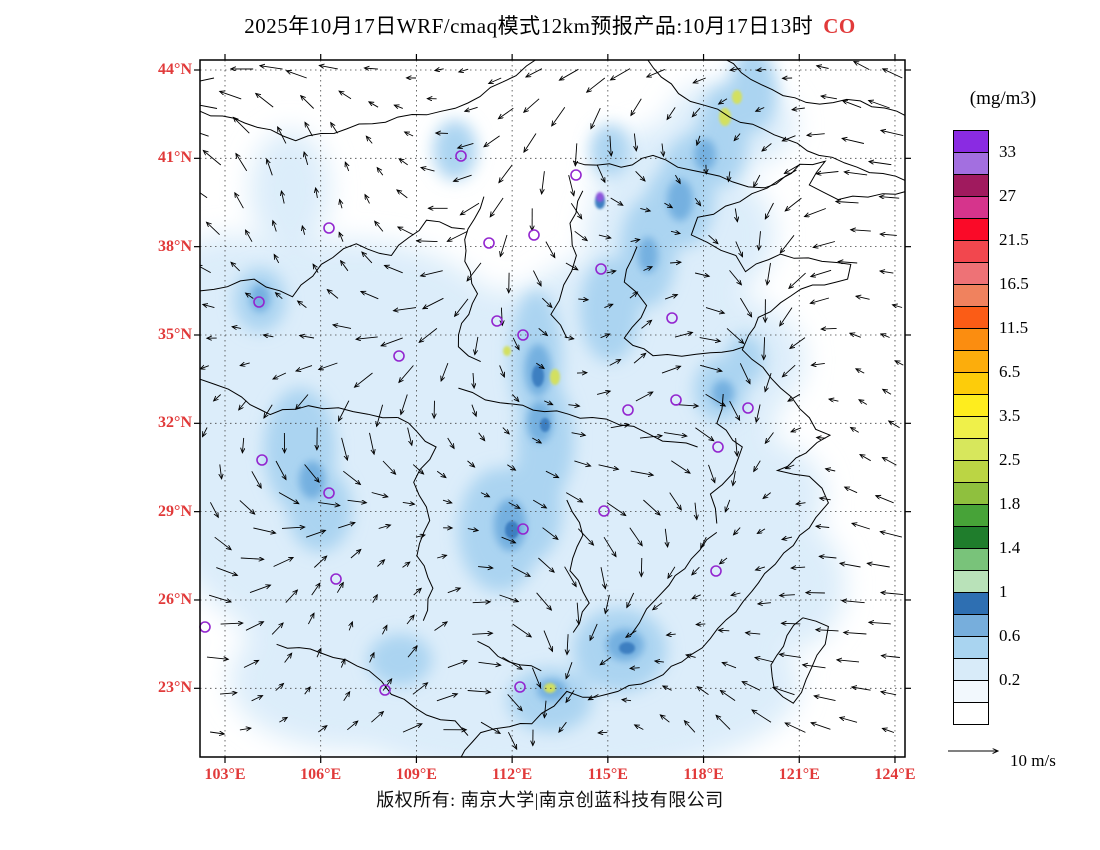 The width and height of the screenshot is (1100, 850). Describe the element at coordinates (175, 158) in the screenshot. I see `lat-label: 41°N` at that location.